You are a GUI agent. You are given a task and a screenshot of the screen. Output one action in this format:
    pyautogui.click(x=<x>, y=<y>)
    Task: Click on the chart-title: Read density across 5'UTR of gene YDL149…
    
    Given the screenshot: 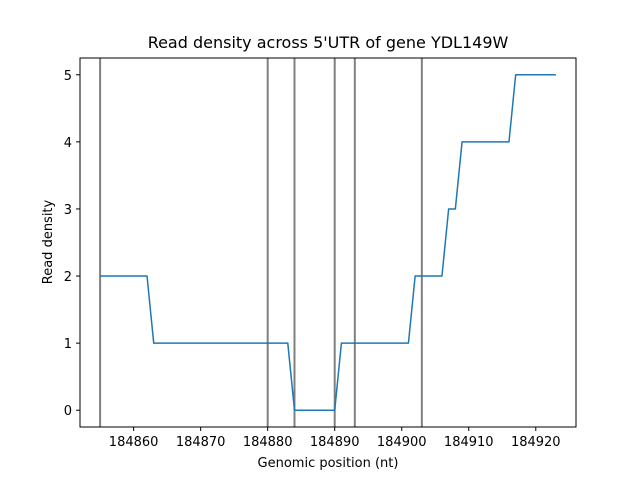 What is the action you would take?
    pyautogui.click(x=328, y=42)
    